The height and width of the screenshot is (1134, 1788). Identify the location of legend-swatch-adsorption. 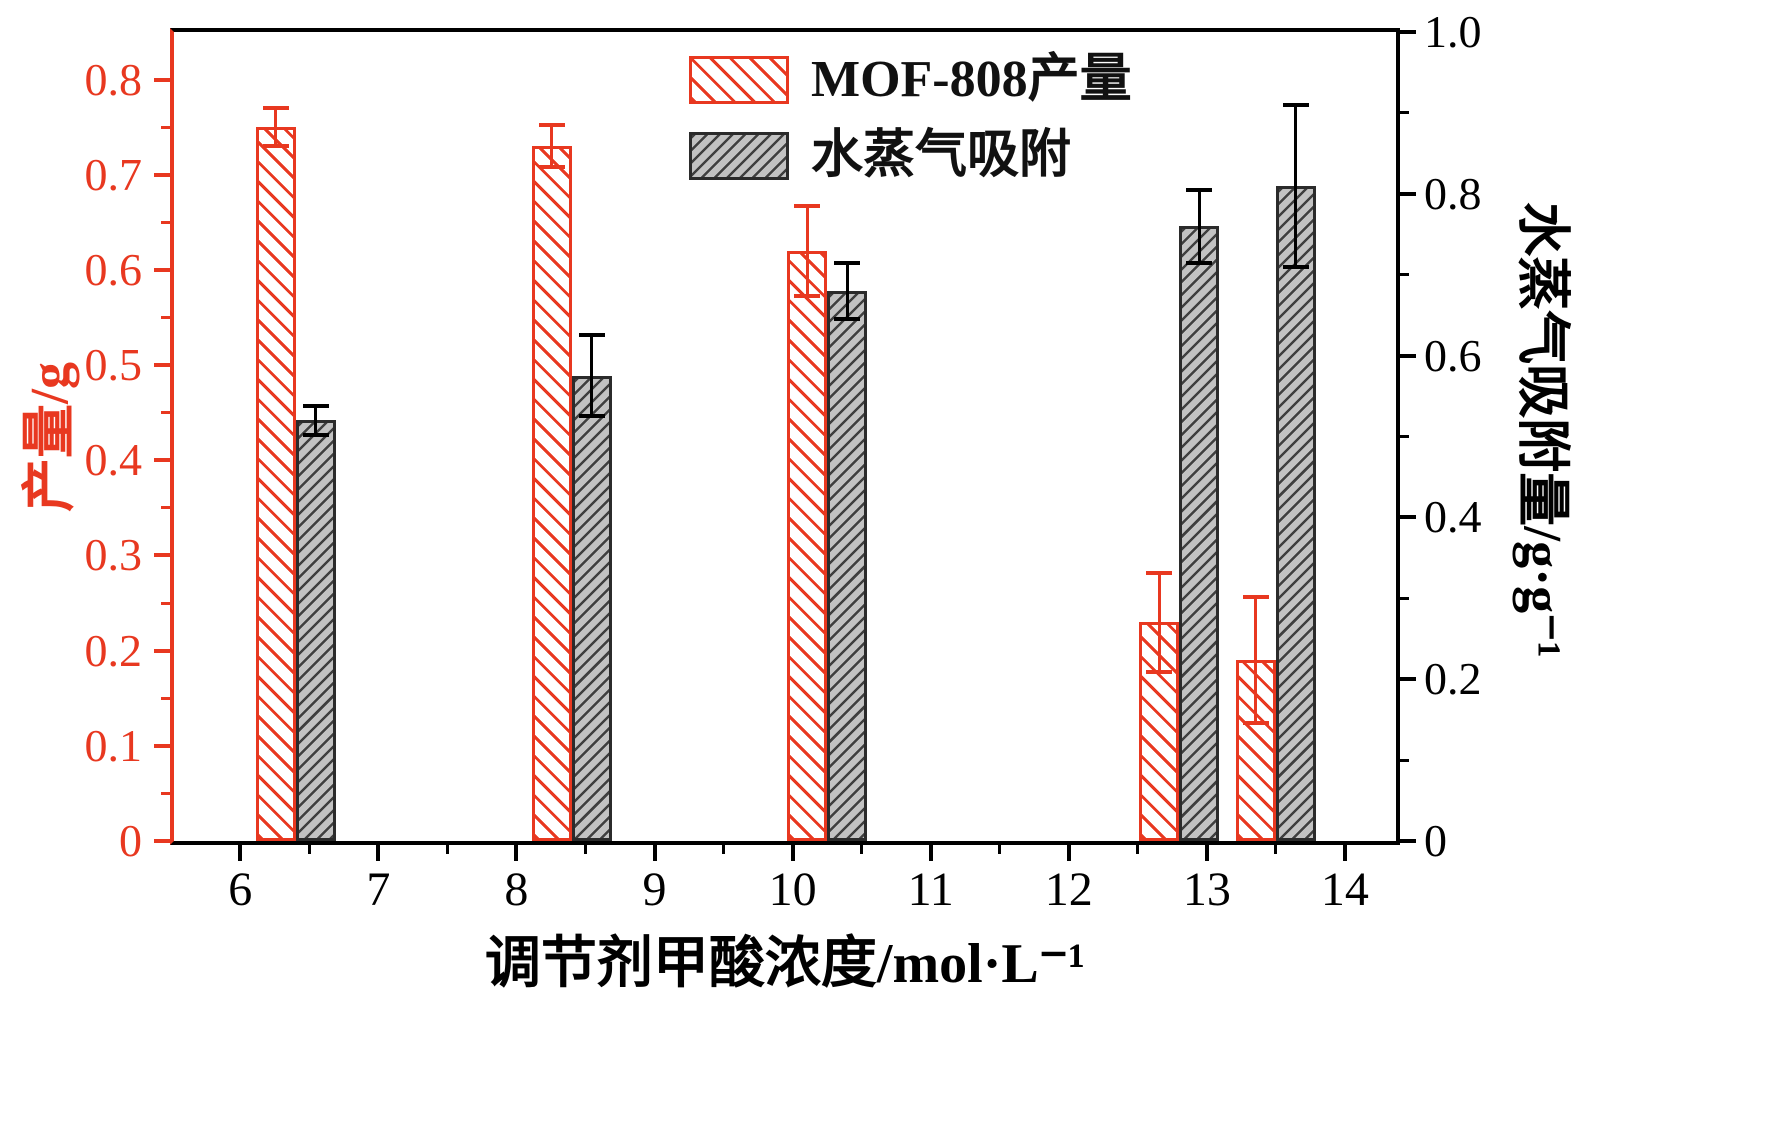
(739, 156).